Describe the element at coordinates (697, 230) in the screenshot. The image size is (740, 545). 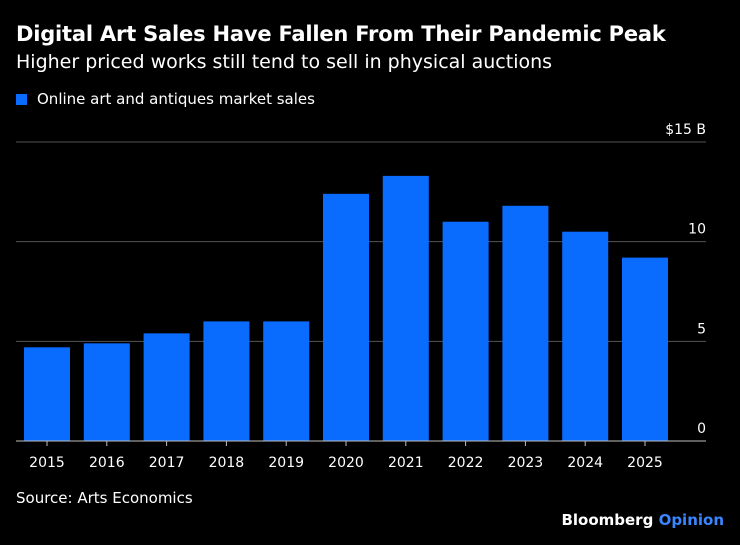
I see `y-tick-label: 10` at that location.